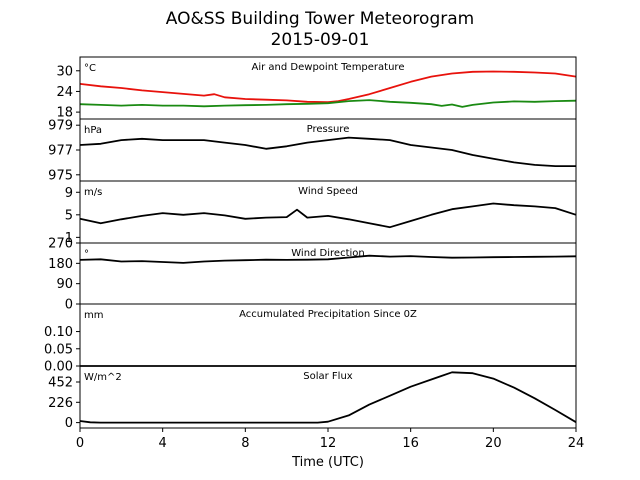 Image resolution: width=640 pixels, height=480 pixels. Describe the element at coordinates (60, 382) in the screenshot. I see `panel-6-ytick-label-3: 452` at that location.